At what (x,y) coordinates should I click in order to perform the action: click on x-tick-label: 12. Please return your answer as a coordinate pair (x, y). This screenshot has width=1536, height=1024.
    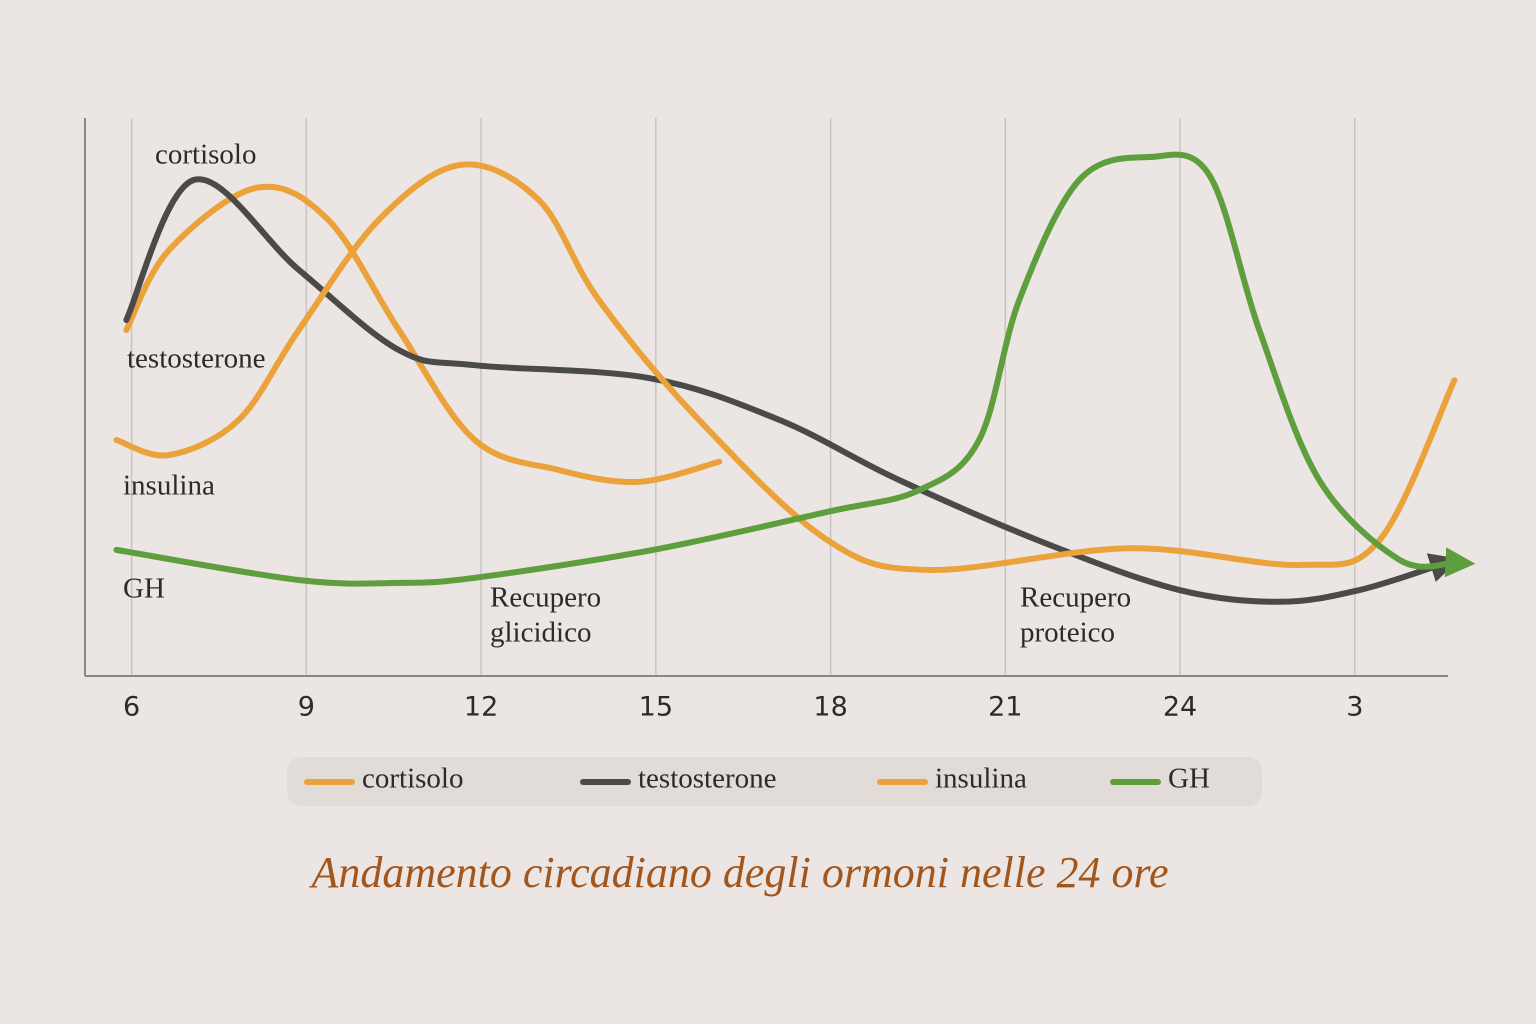
    Looking at the image, I should click on (481, 707).